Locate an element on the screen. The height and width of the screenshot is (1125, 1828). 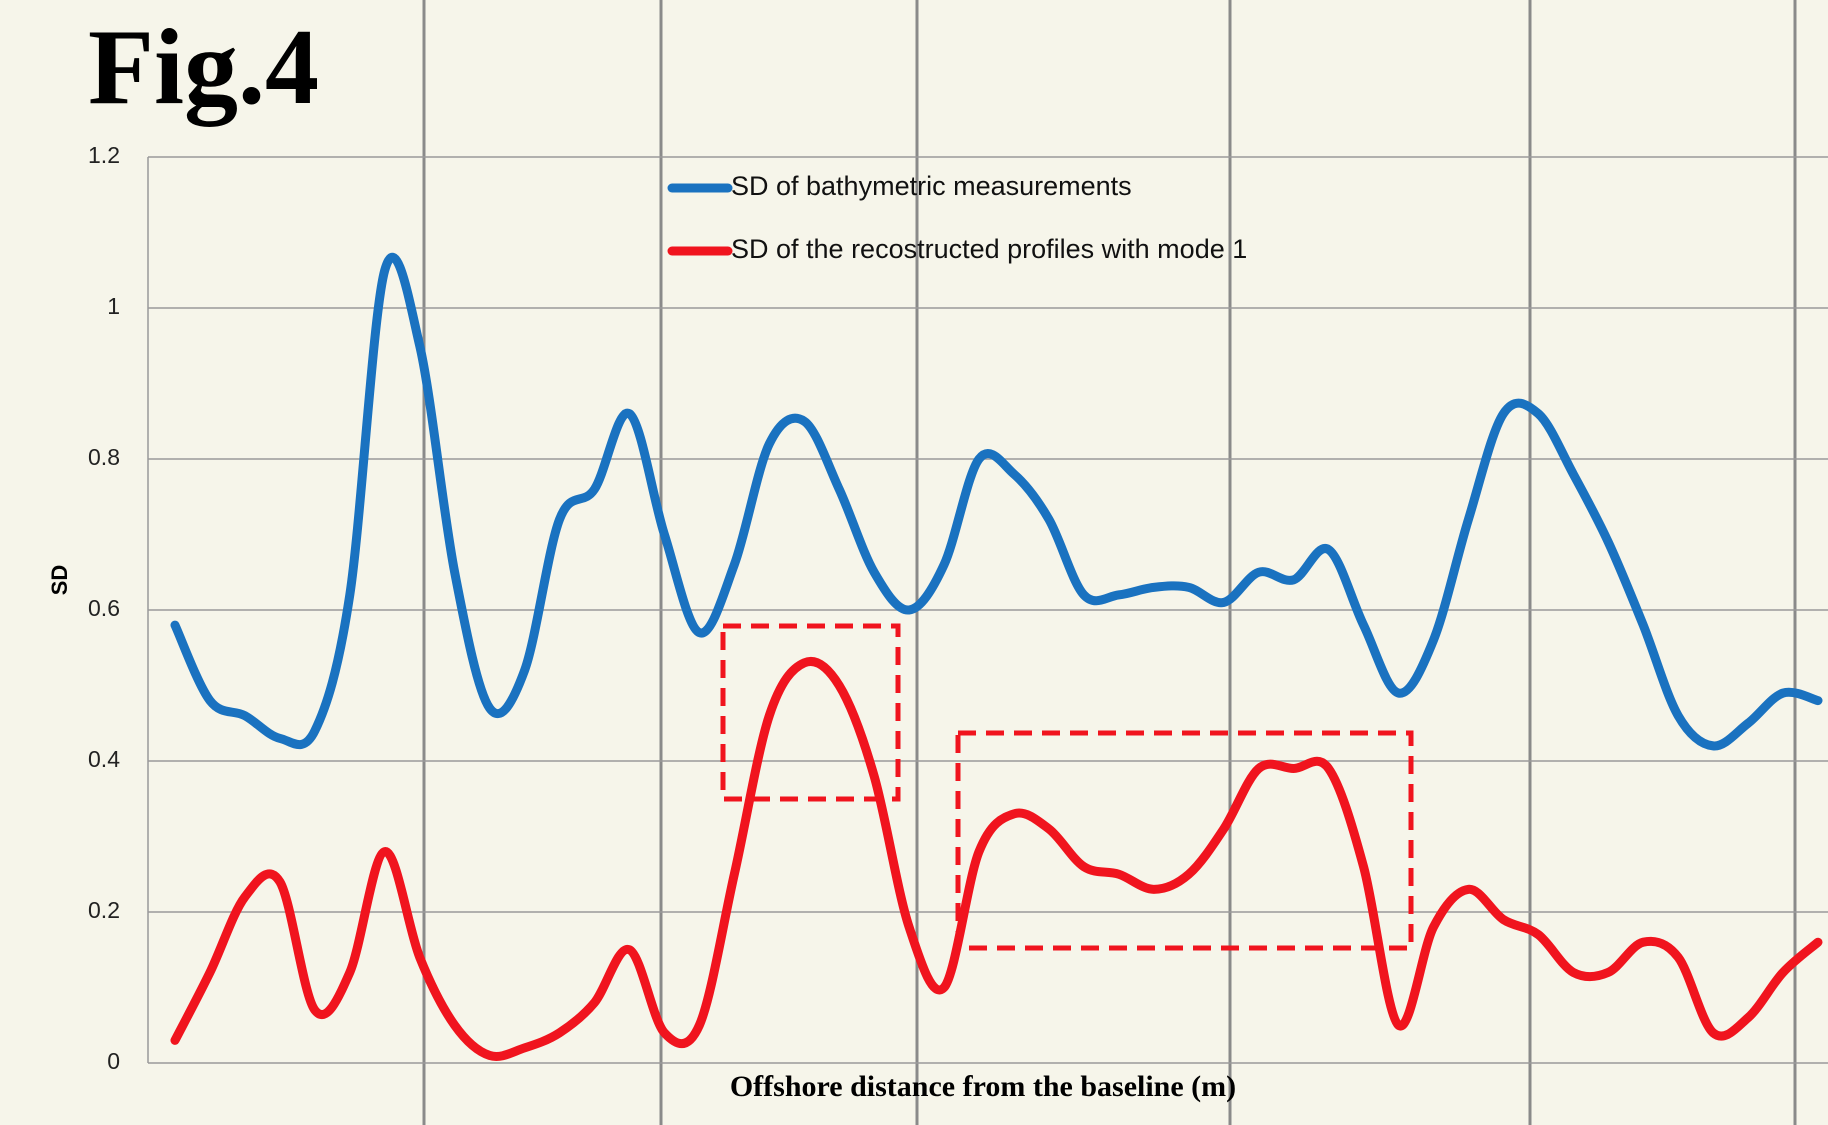
y-tick-label: 0.4 is located at coordinates (104, 759).